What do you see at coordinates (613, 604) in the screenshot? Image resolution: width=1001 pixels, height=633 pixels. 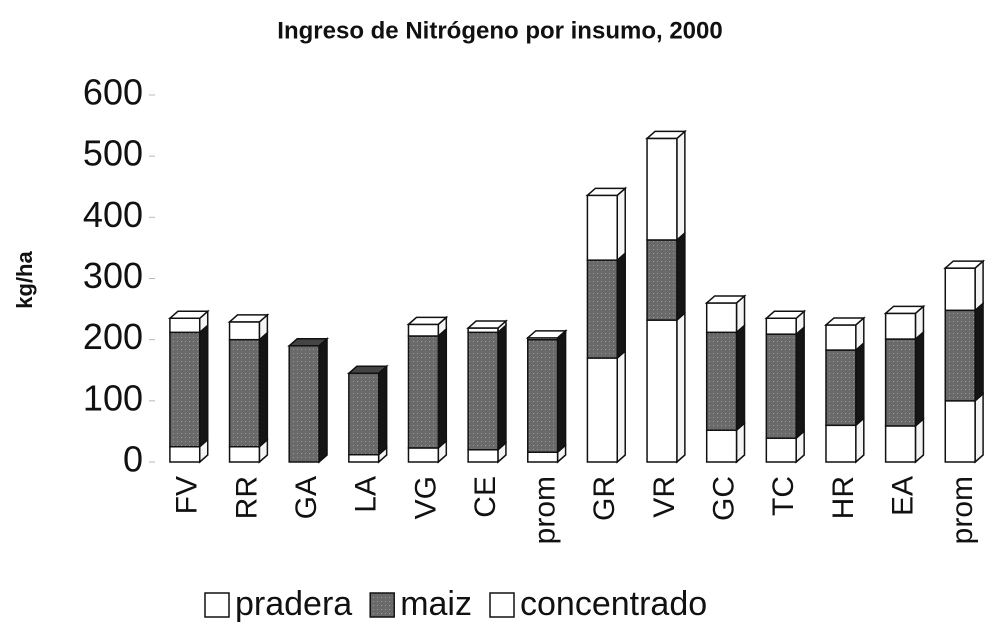 I see `legend-label: concentrado` at bounding box center [613, 604].